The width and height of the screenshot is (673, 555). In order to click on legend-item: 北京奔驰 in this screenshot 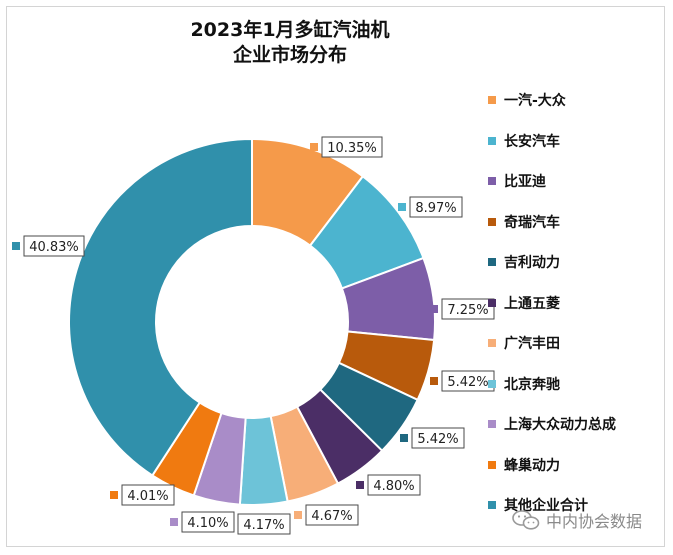, I will do `click(575, 384)`.